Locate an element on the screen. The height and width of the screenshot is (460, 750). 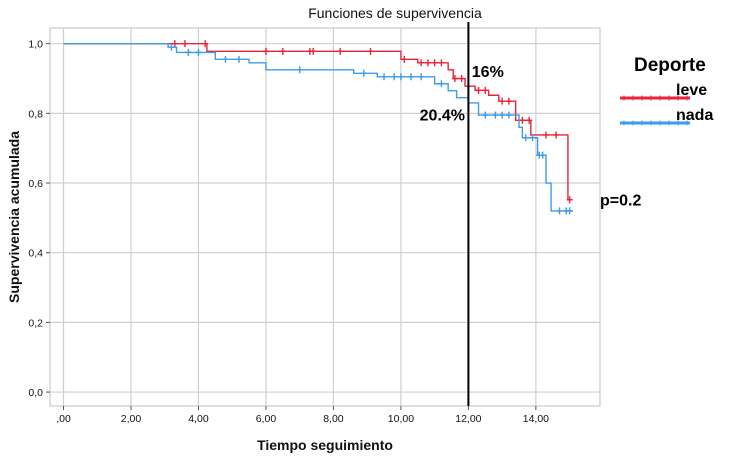
annotations: 16% 20.4% p=0.2 is located at coordinates (531, 137).